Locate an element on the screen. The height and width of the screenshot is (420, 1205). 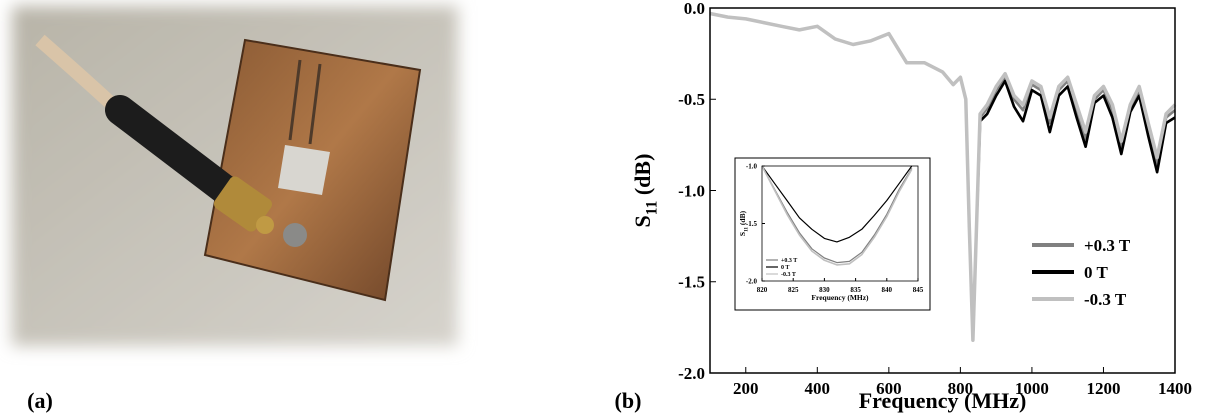
x-tick-label: 845 is located at coordinates (918, 290).